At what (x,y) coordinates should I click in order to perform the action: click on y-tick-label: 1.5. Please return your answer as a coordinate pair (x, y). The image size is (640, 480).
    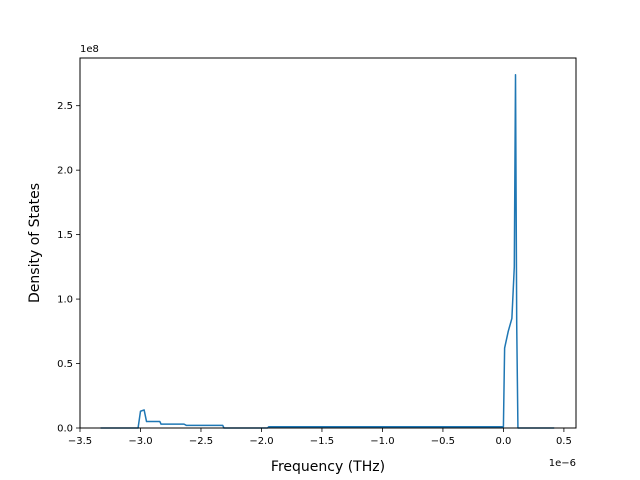
    Looking at the image, I should click on (65, 235).